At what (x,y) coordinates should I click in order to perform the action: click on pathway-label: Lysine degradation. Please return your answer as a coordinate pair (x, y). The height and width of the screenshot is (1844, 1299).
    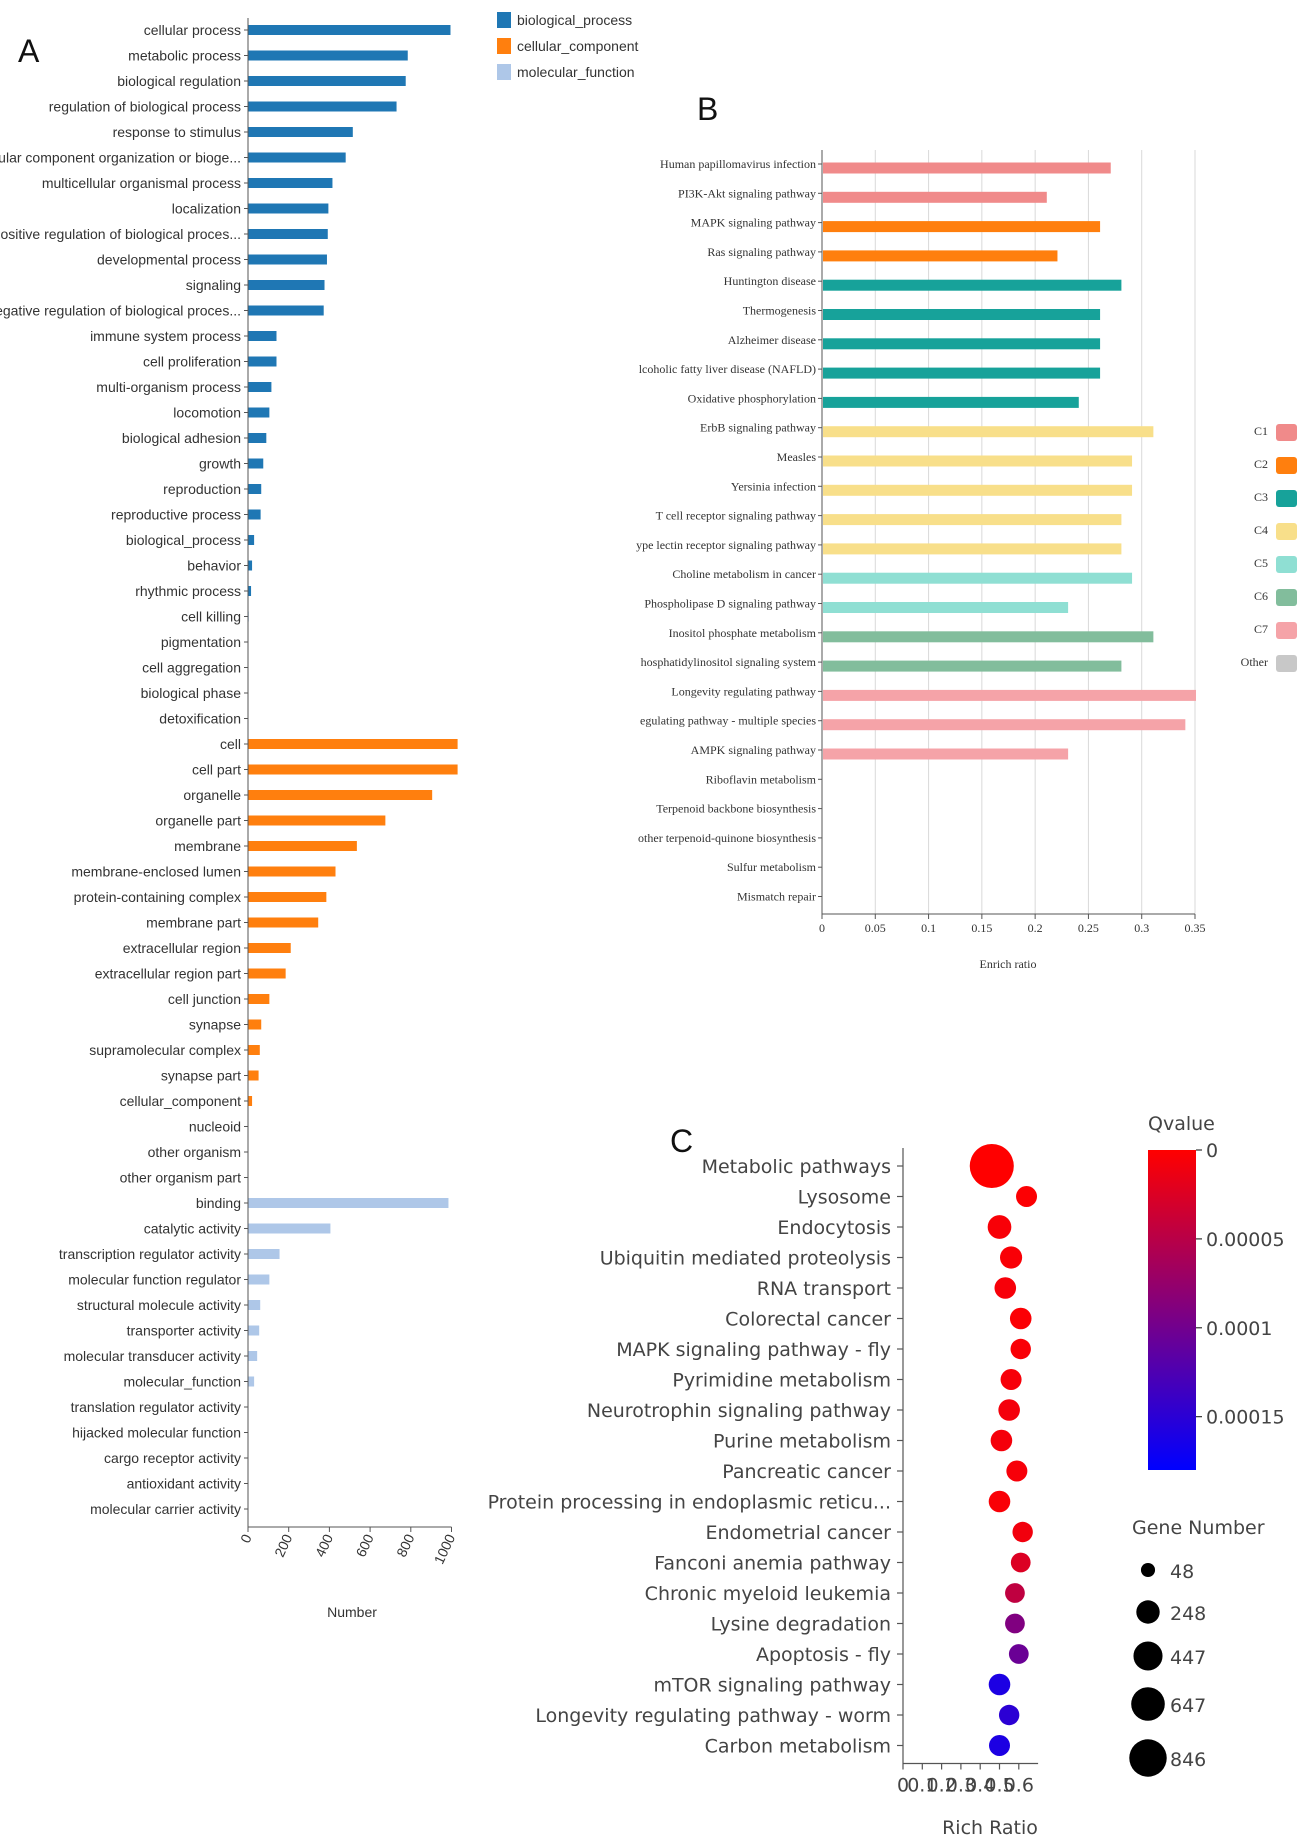
    Looking at the image, I should click on (801, 1625).